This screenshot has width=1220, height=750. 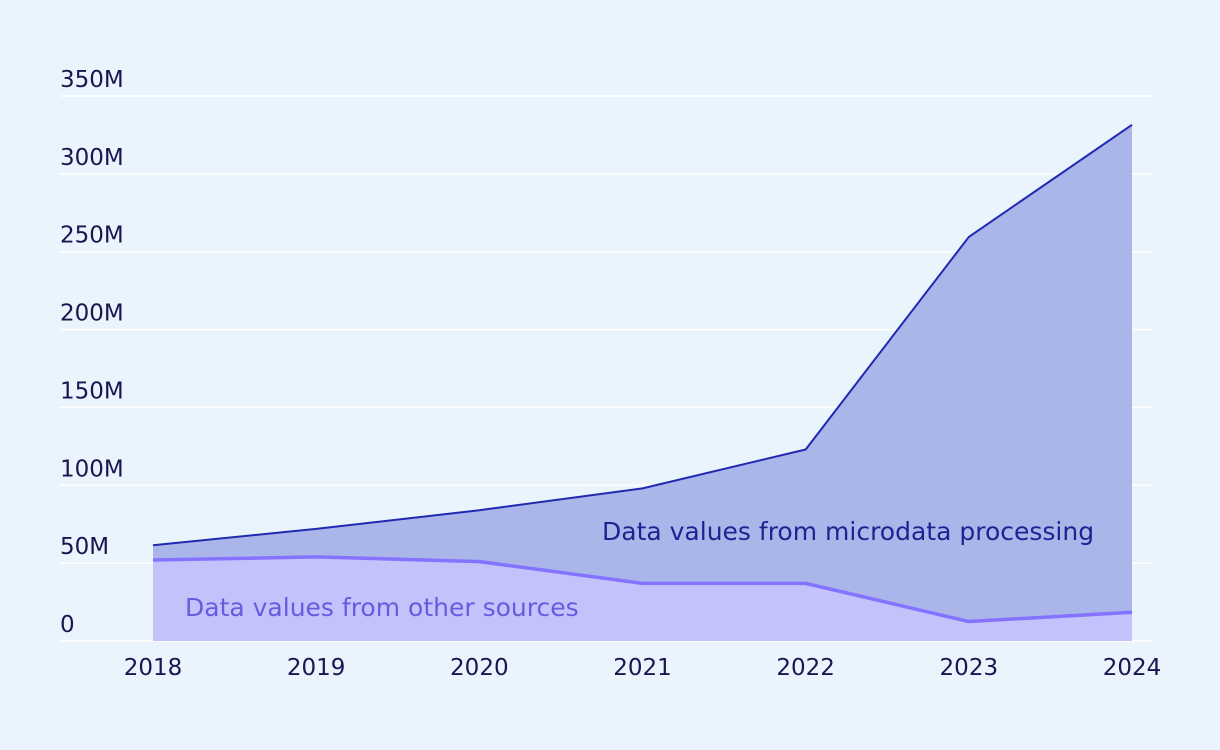 I want to click on x-tick-label: 2019, so click(x=316, y=668).